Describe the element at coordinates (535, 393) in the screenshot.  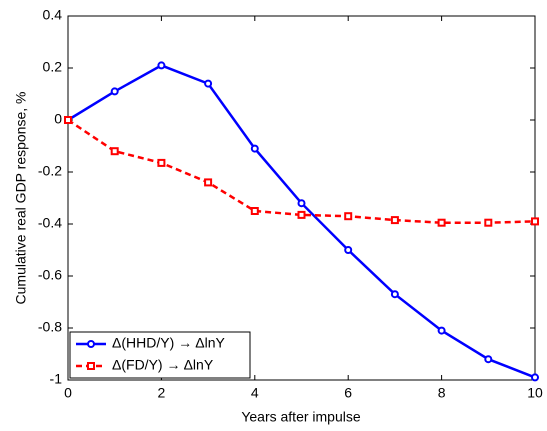
I see `x-tick-label: 10` at that location.